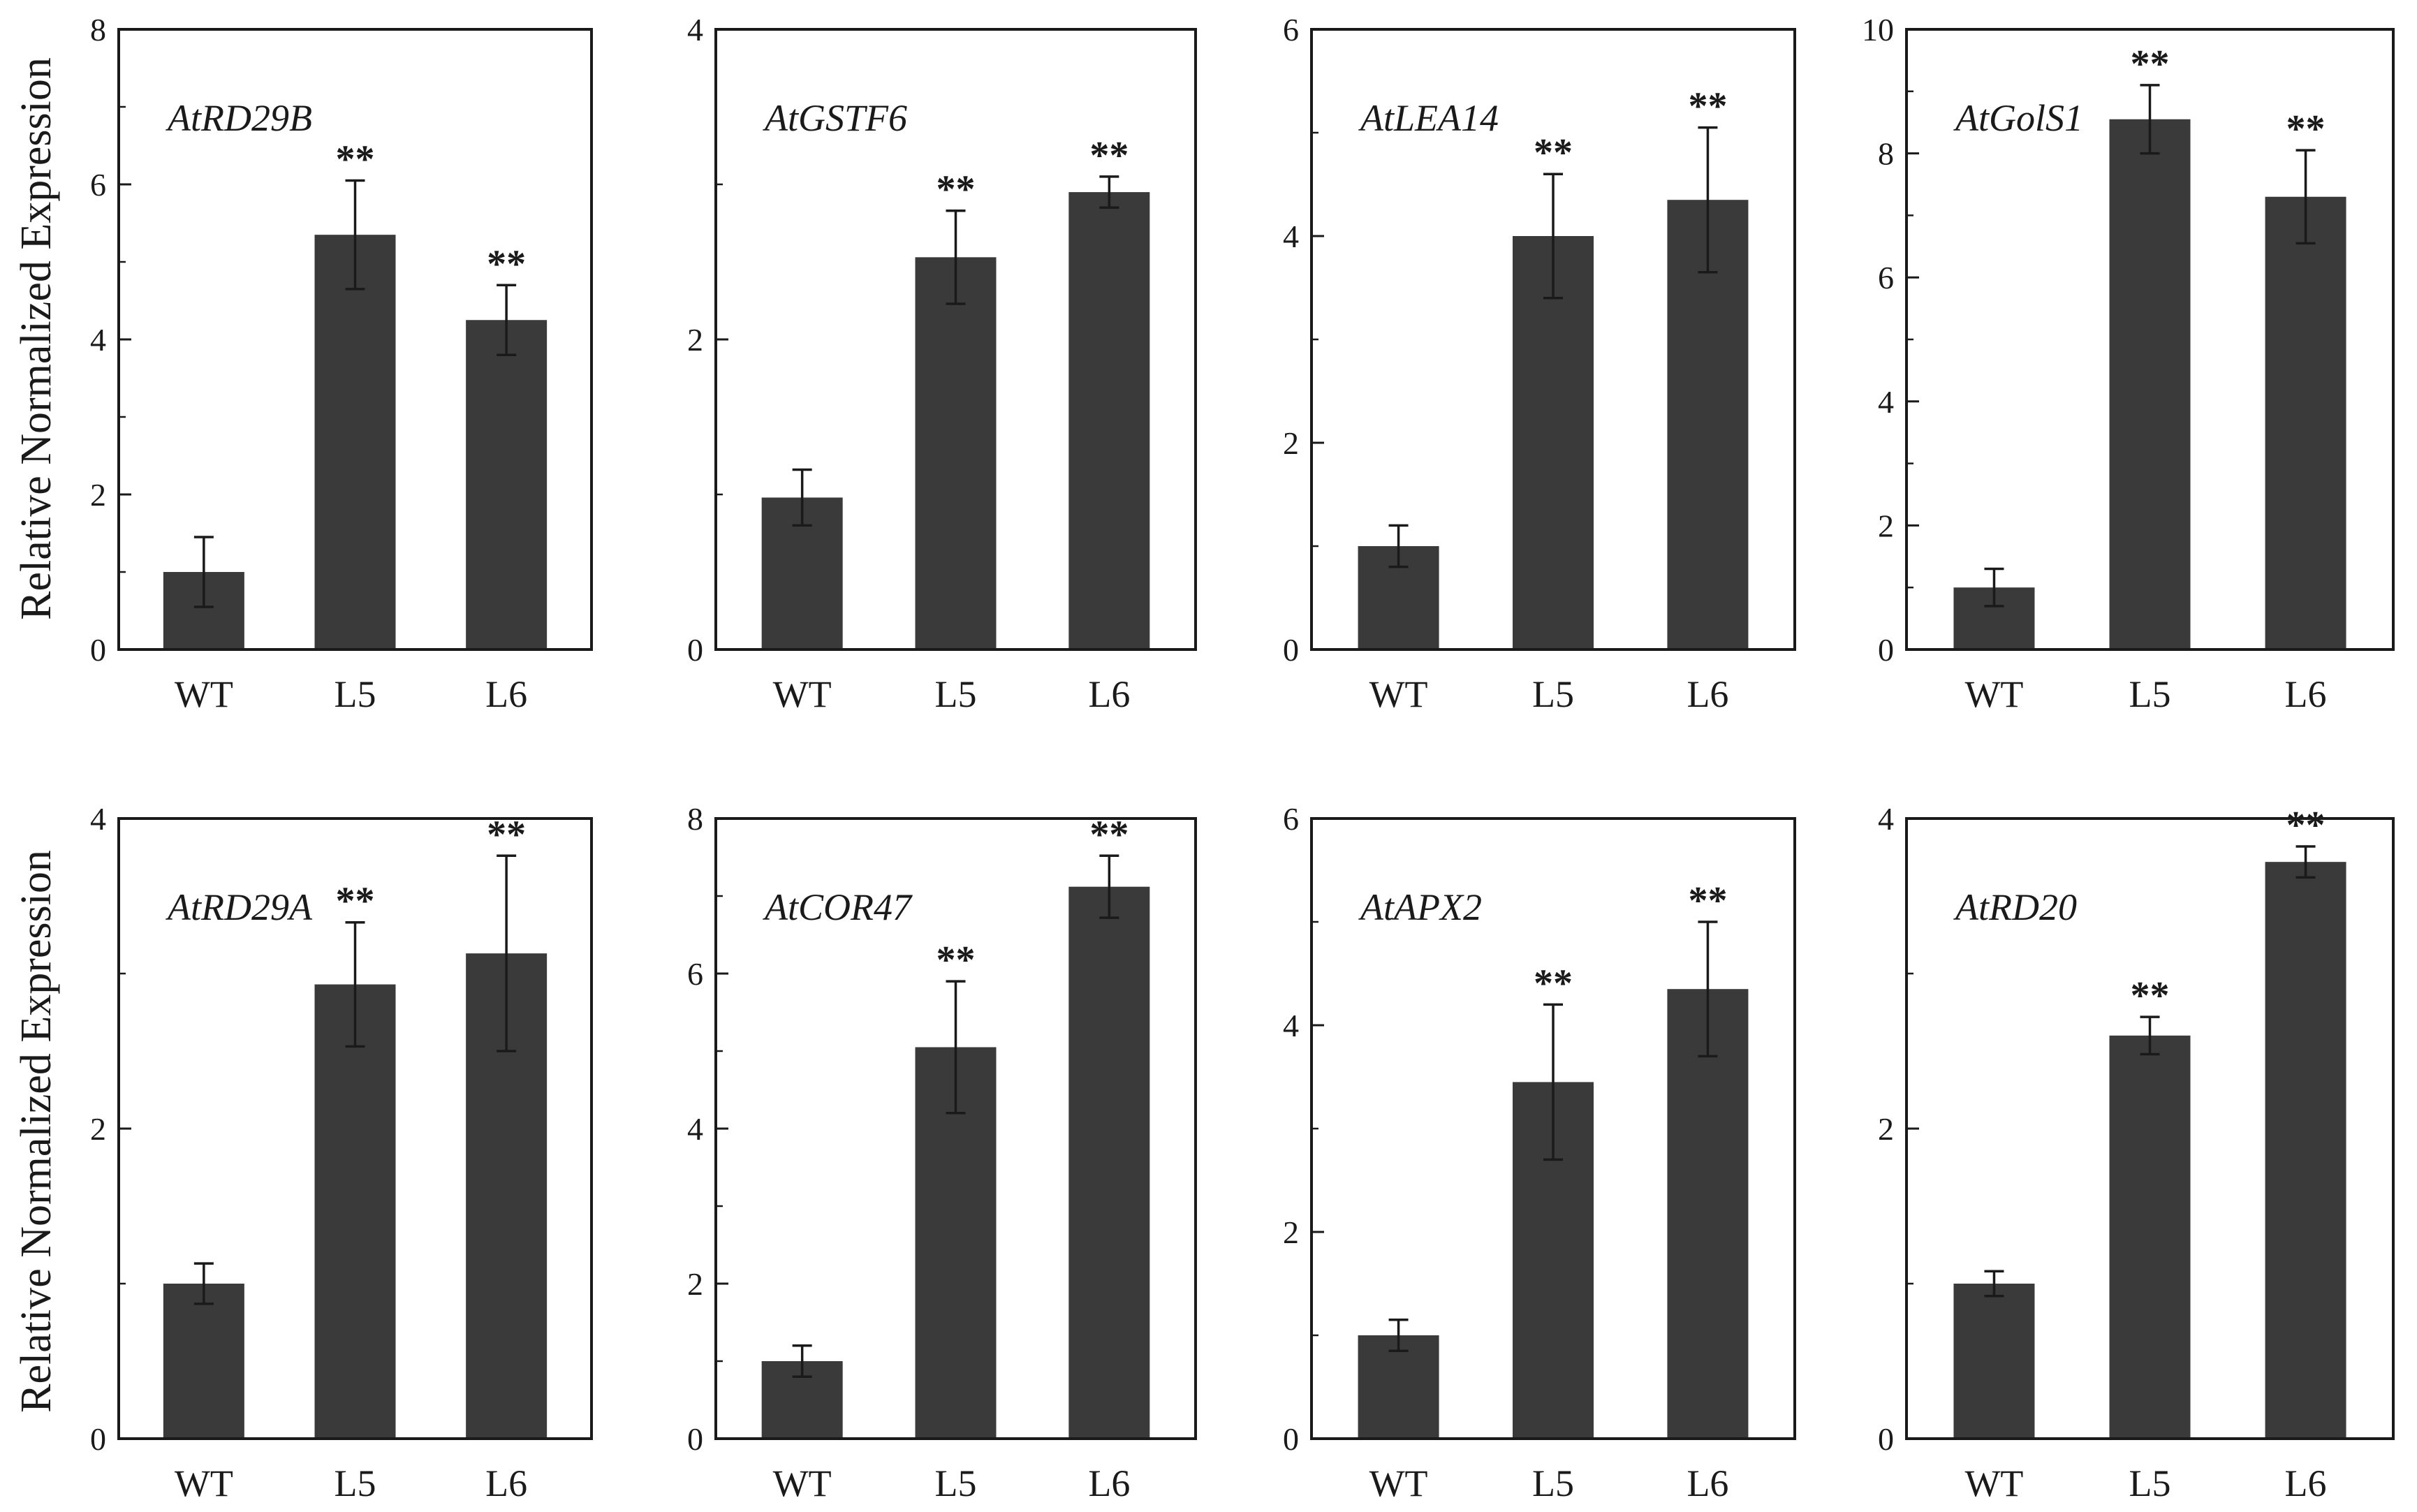  Describe the element at coordinates (2015, 907) in the screenshot. I see `panel-title: AtRD20` at that location.